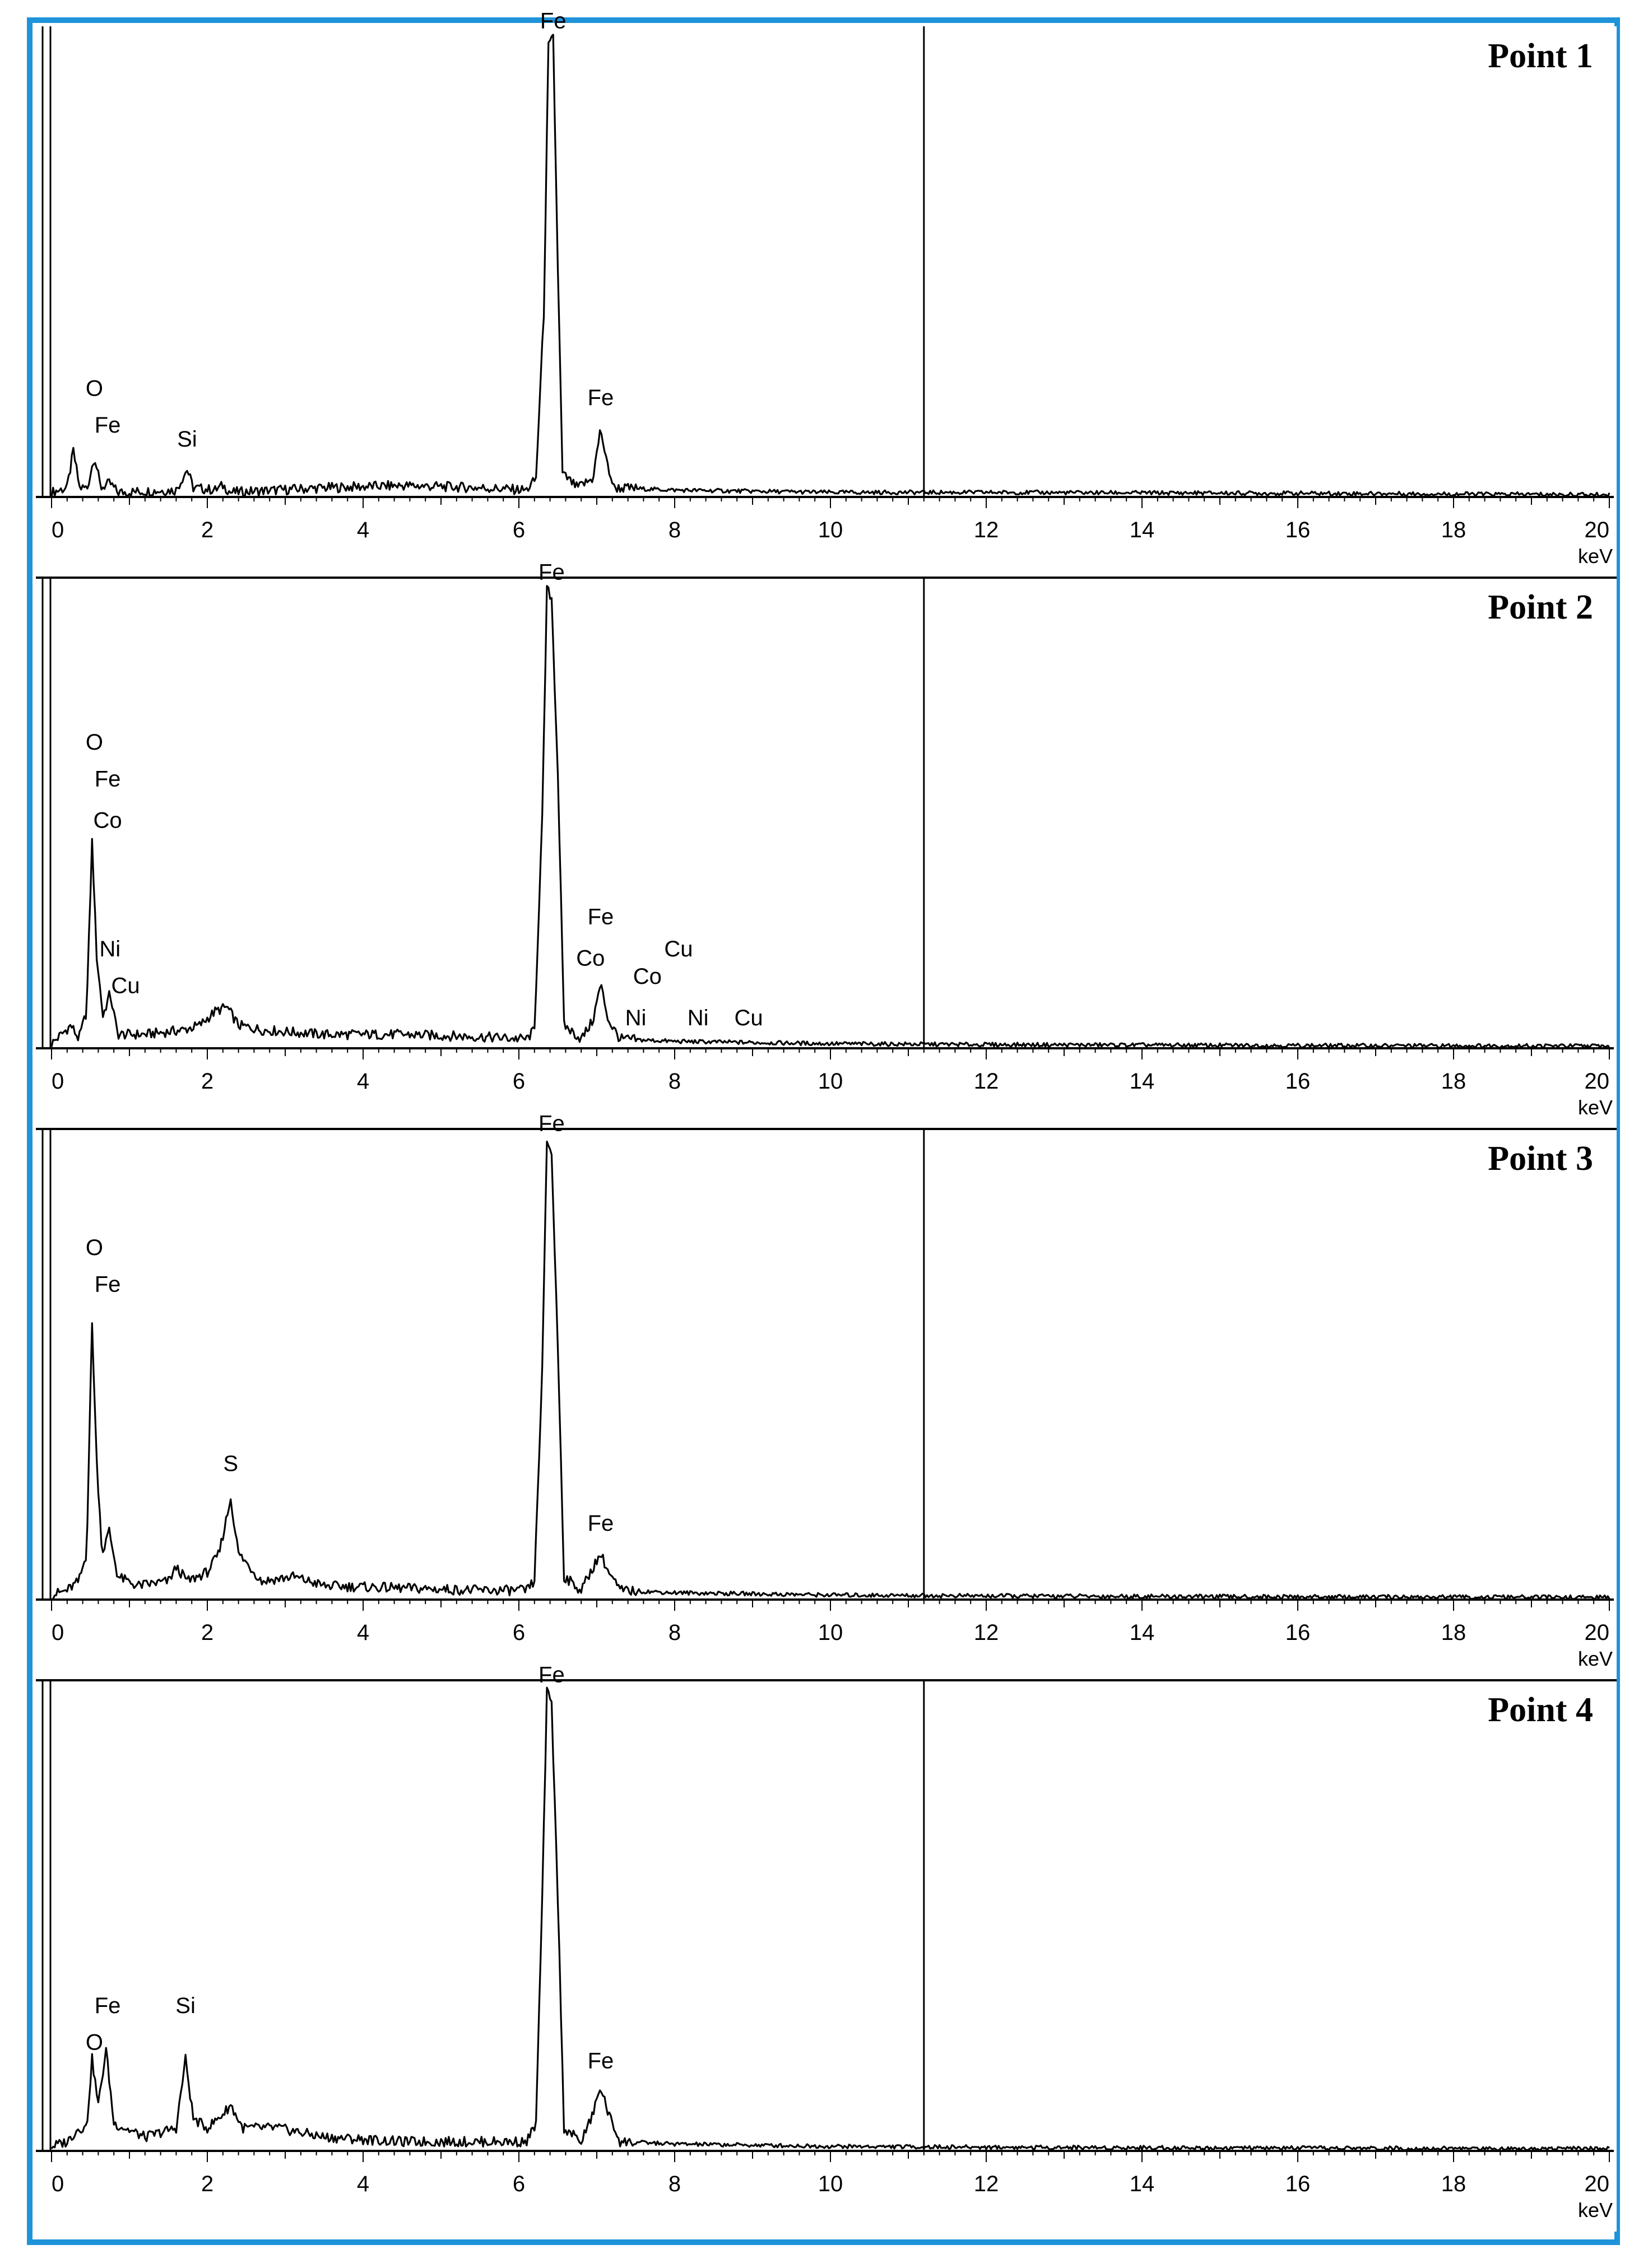 This screenshot has width=1648, height=2268. I want to click on panel-title: Point 2, so click(1540, 607).